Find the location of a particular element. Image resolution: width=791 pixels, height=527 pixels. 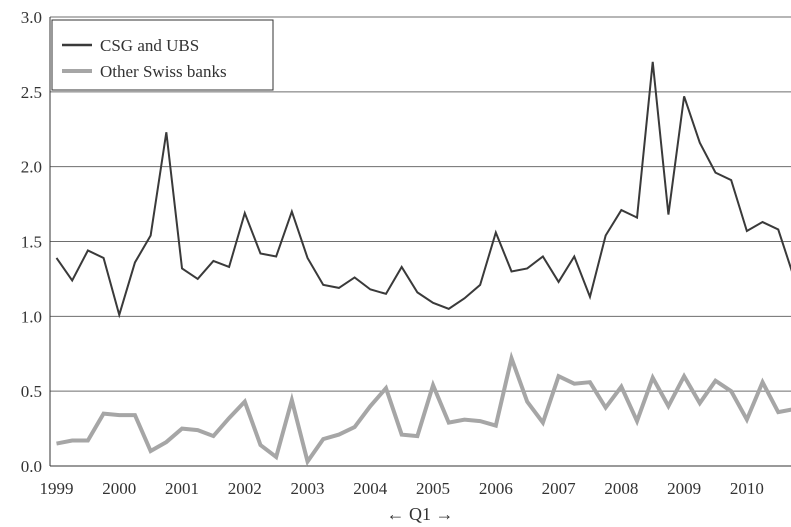

y-tick-label: 0.0 is located at coordinates (31, 466).